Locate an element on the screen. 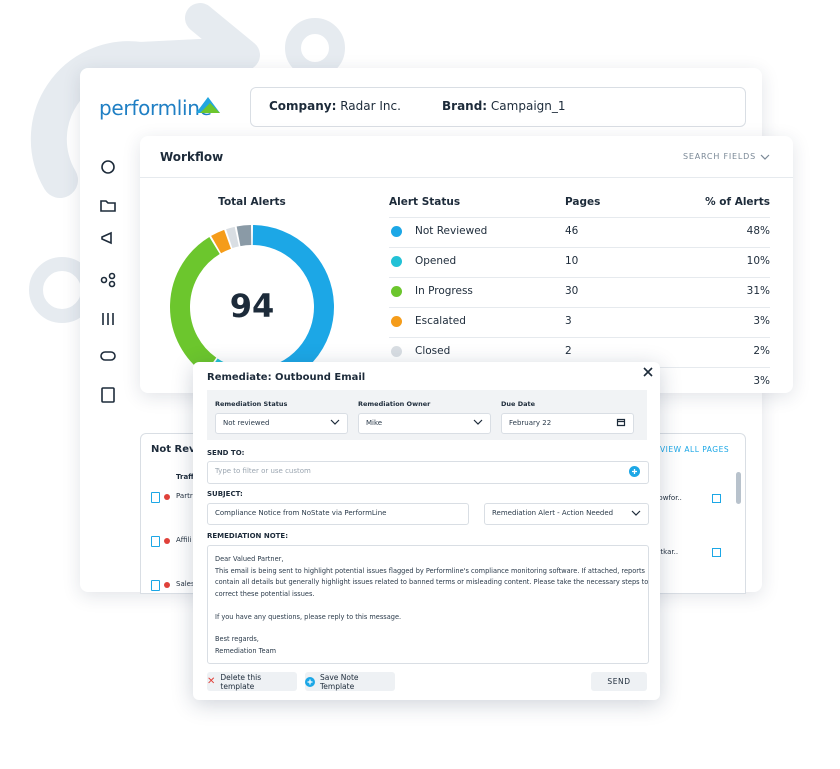 The width and height of the screenshot is (840, 769). save-button: Save Note Template is located at coordinates (350, 681).